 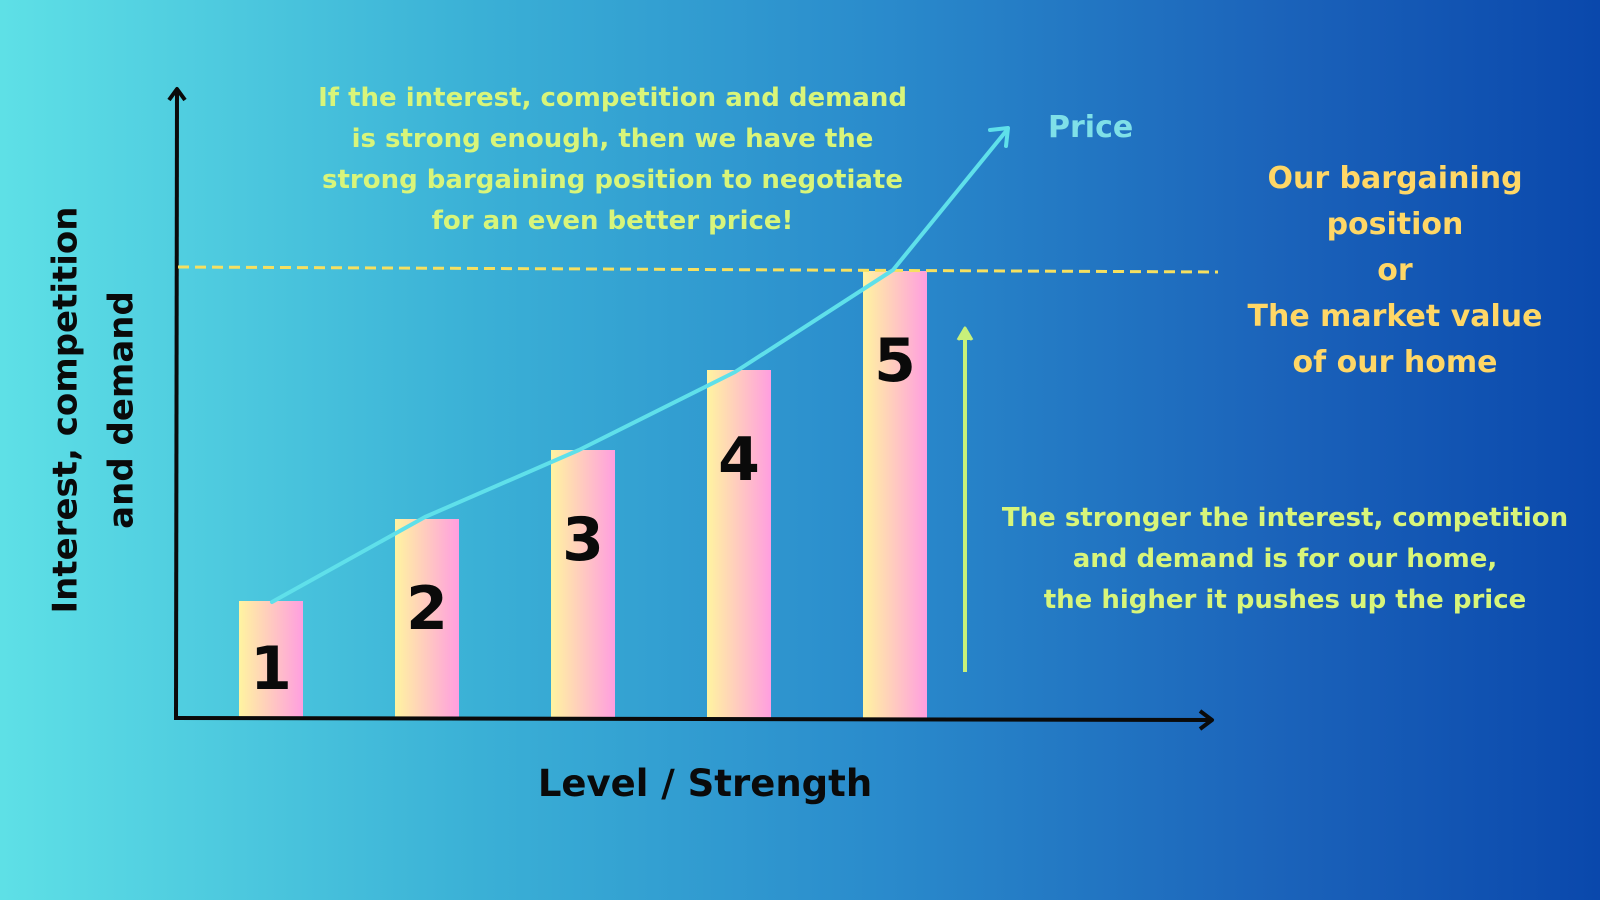 I want to click on annotation-top-line: If the interest, competition and demand, so click(x=612, y=98).